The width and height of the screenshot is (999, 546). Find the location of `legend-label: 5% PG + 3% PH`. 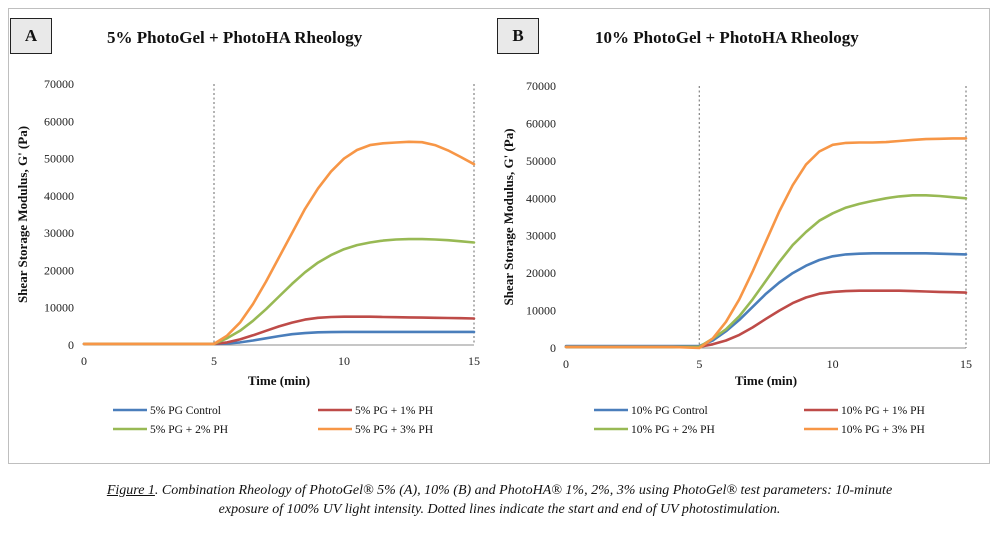

legend-label: 5% PG + 3% PH is located at coordinates (394, 430).